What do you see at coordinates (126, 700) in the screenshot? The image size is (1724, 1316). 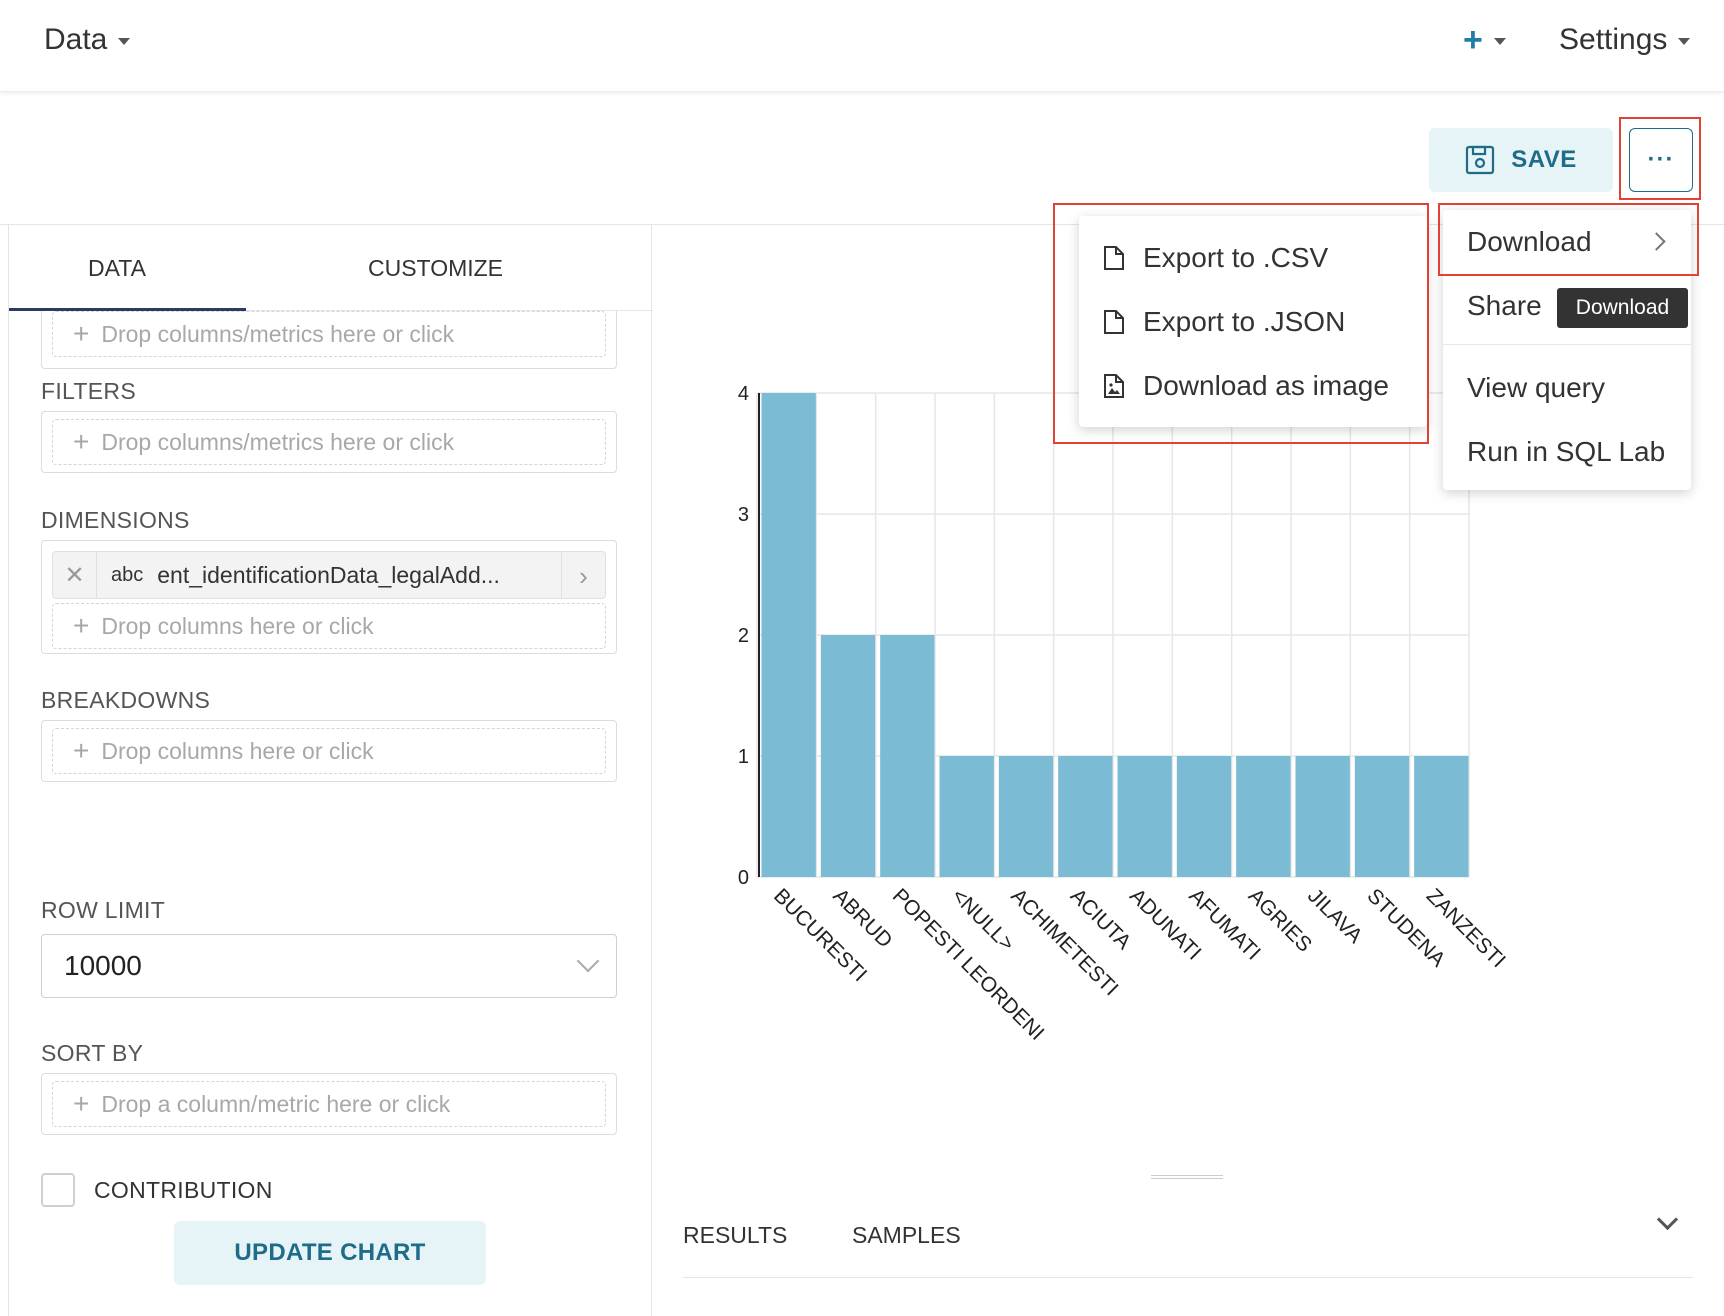 I see `breakdowns-label: BREAKDOWNS` at bounding box center [126, 700].